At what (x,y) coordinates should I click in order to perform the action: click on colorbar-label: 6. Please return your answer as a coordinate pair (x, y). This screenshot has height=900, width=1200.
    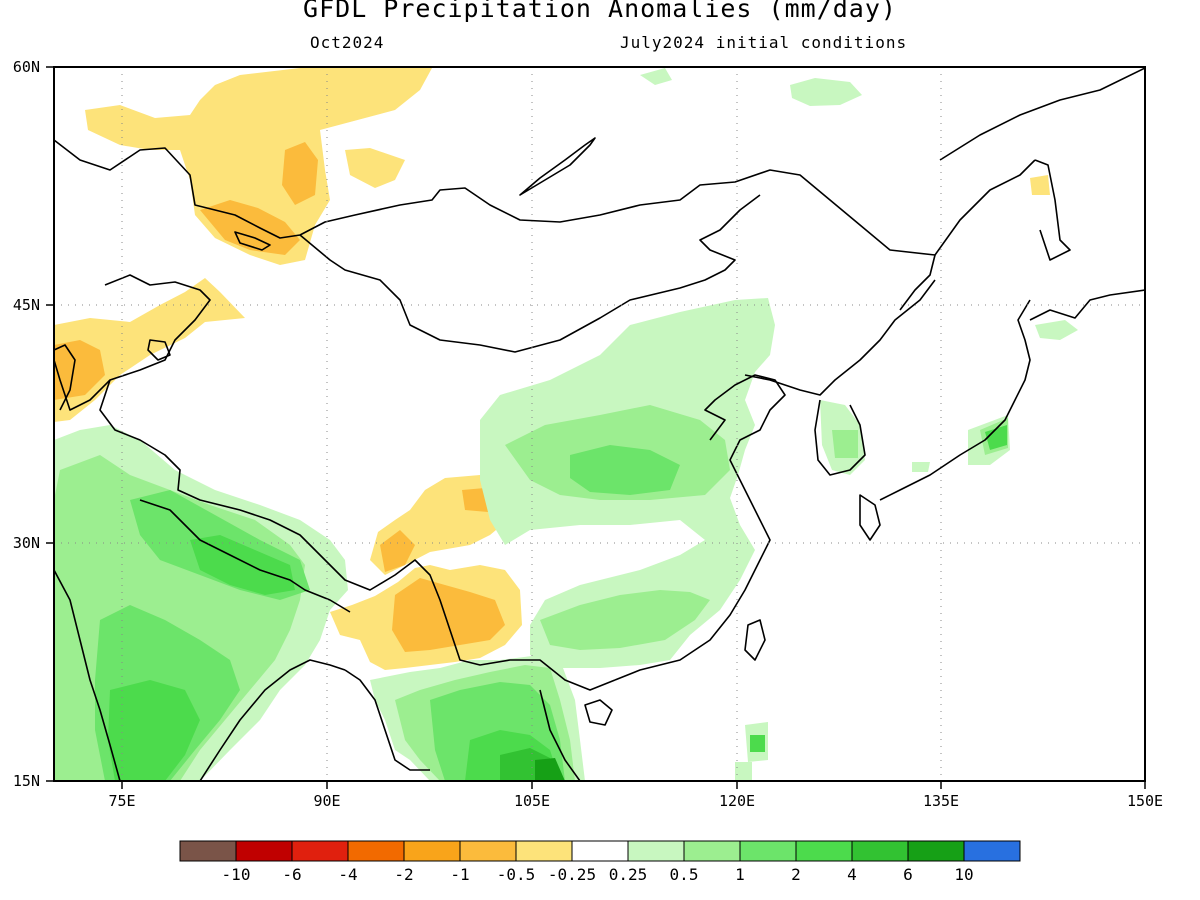
    Looking at the image, I should click on (908, 874).